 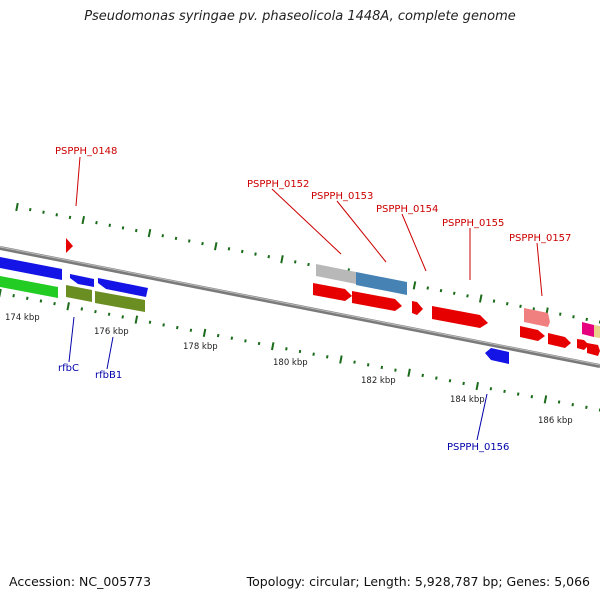 I want to click on label-pspph-0153: PSPPH_0153, so click(x=342, y=196).